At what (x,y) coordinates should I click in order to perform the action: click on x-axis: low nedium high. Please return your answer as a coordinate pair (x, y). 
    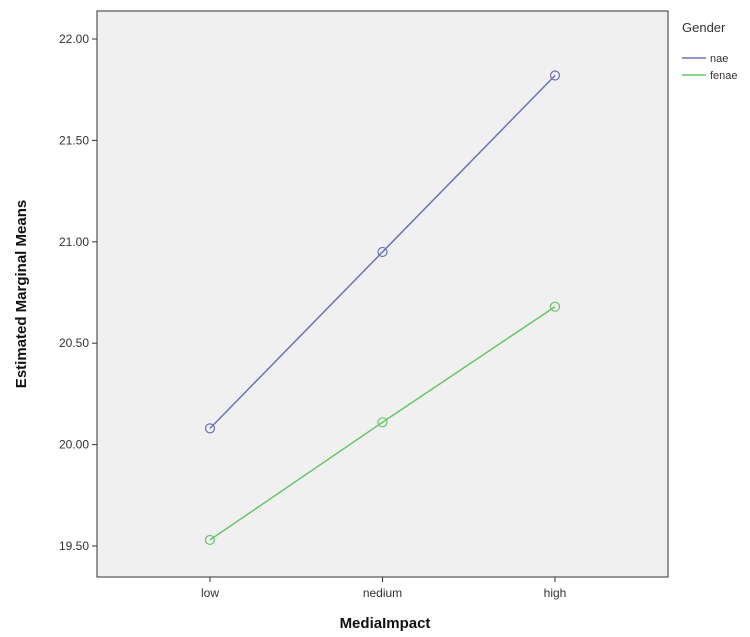
    Looking at the image, I should click on (383, 588).